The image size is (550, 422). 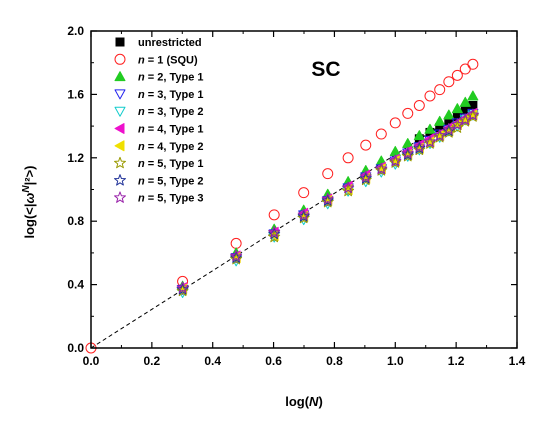 What do you see at coordinates (170, 43) in the screenshot?
I see `legend-label: unrestricted` at bounding box center [170, 43].